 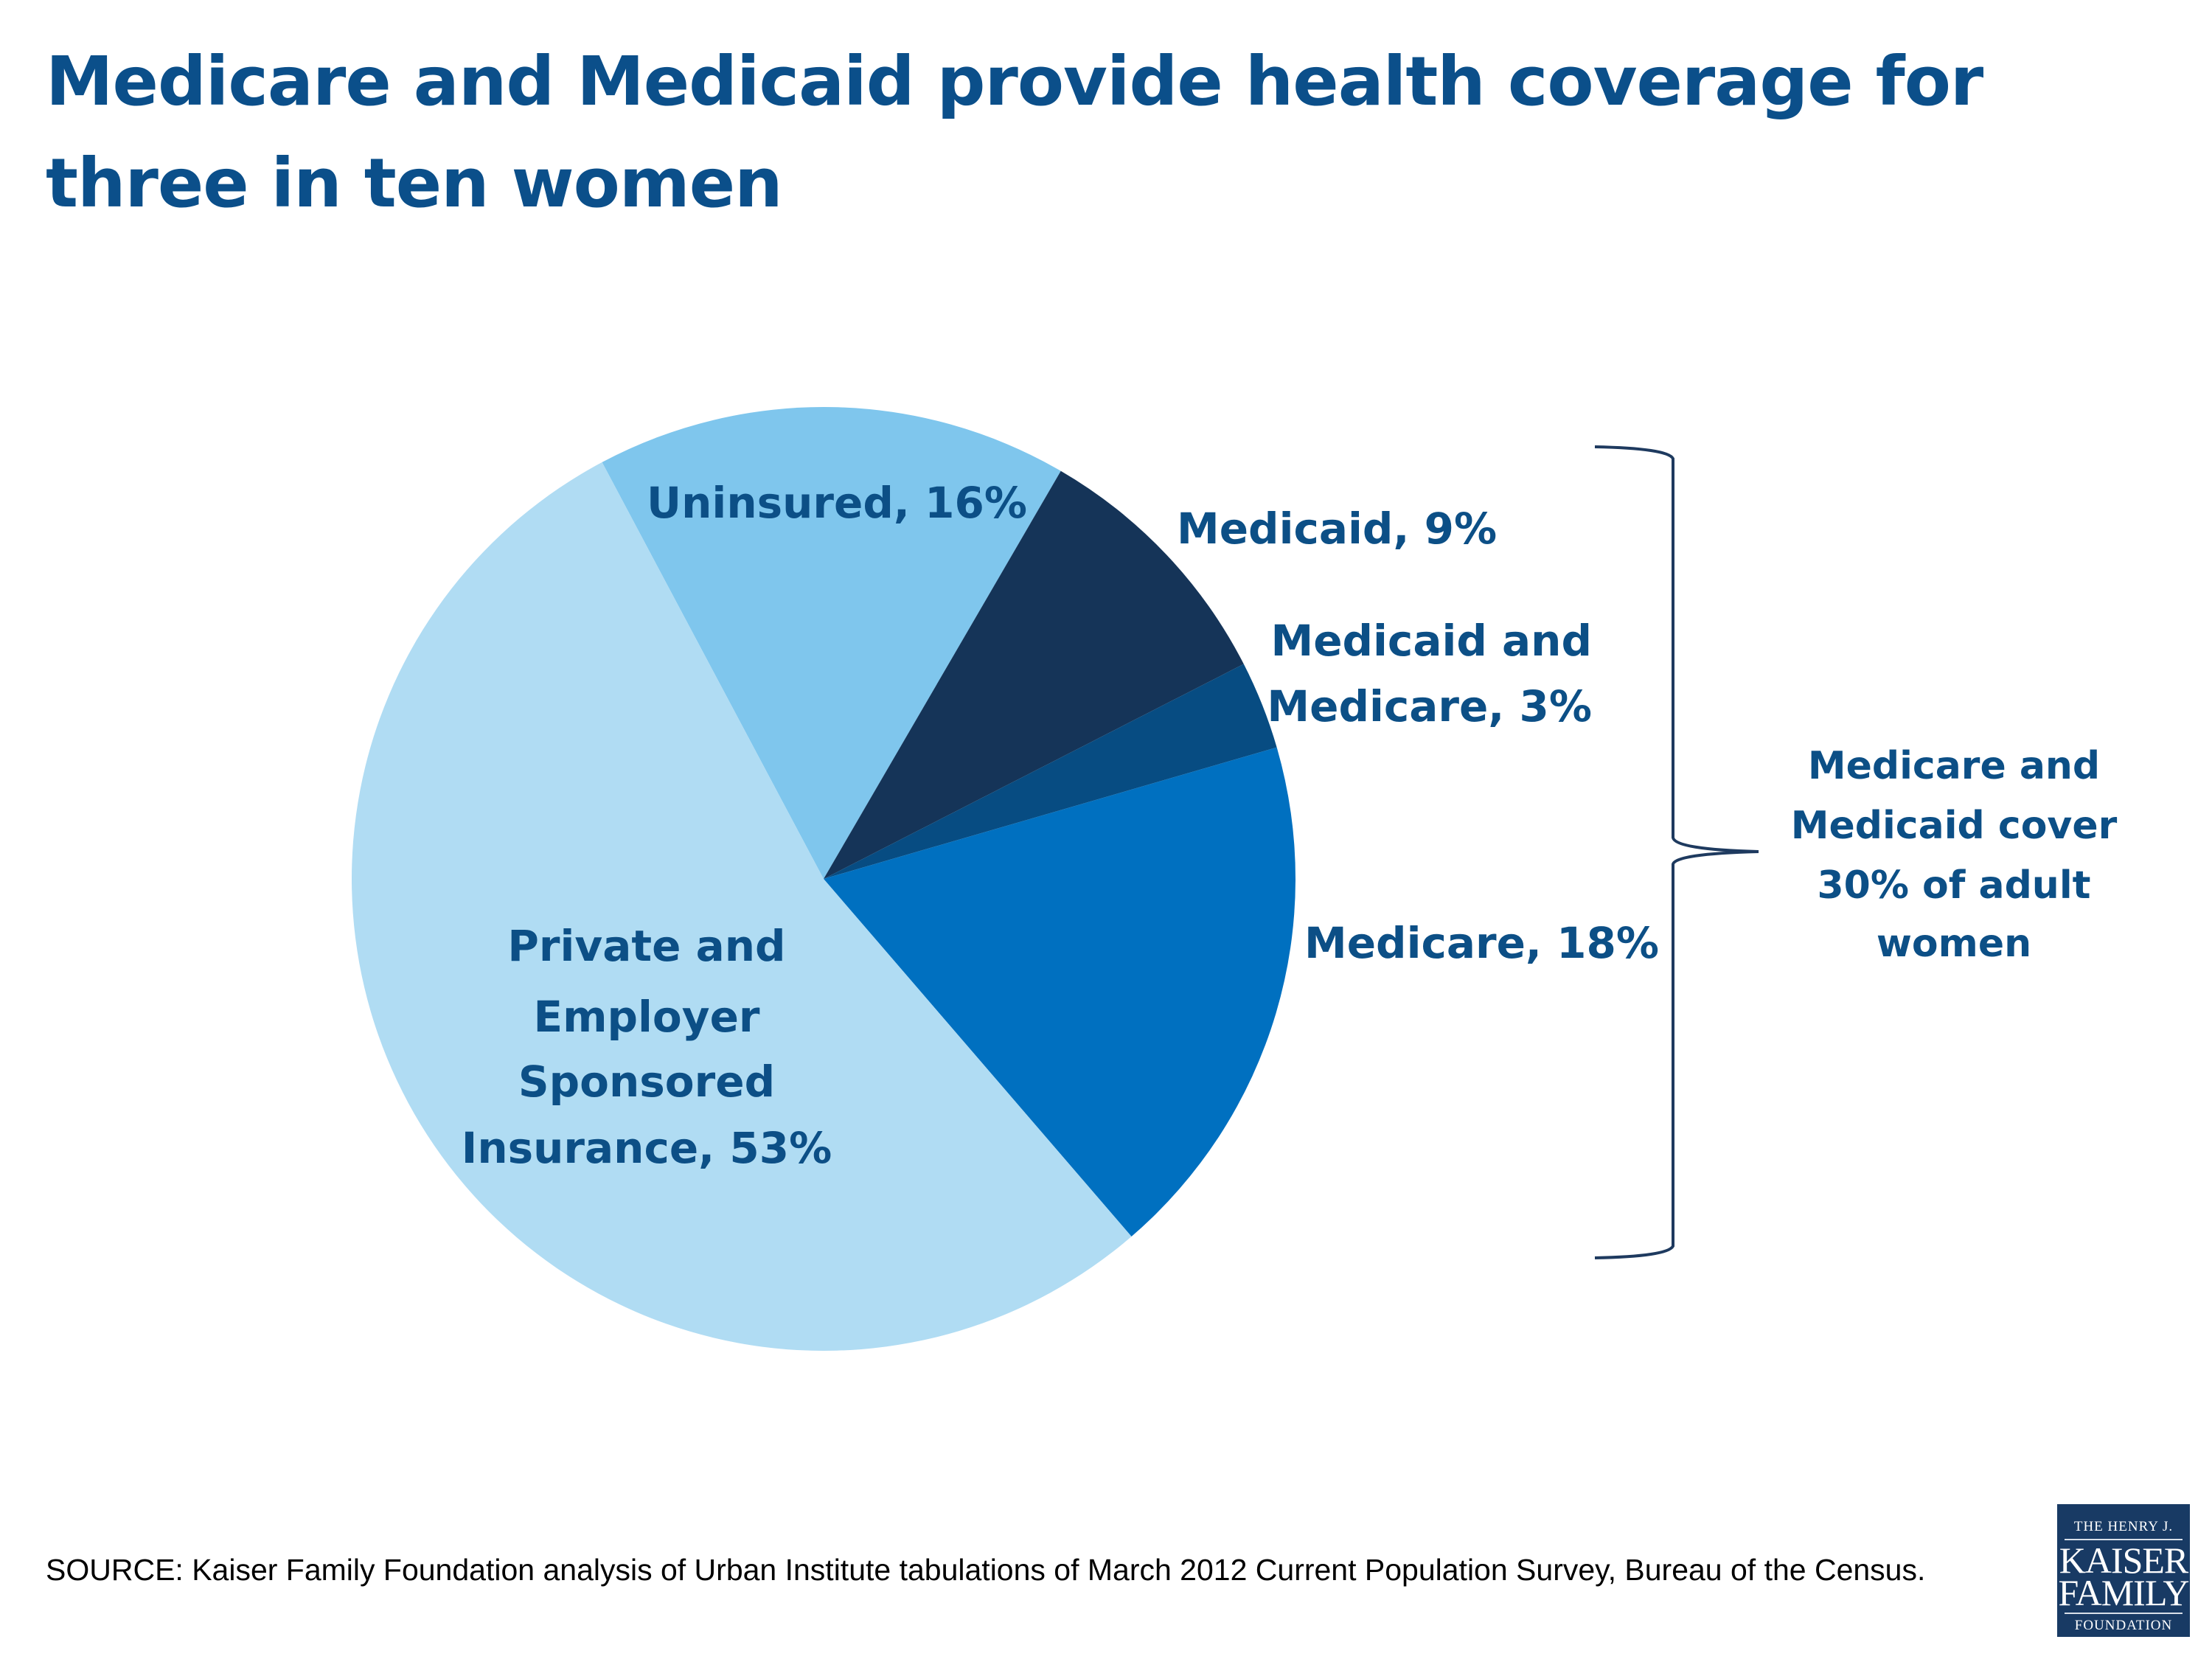 What do you see at coordinates (647, 1148) in the screenshot?
I see `label-private-line4: Insurance, 53%` at bounding box center [647, 1148].